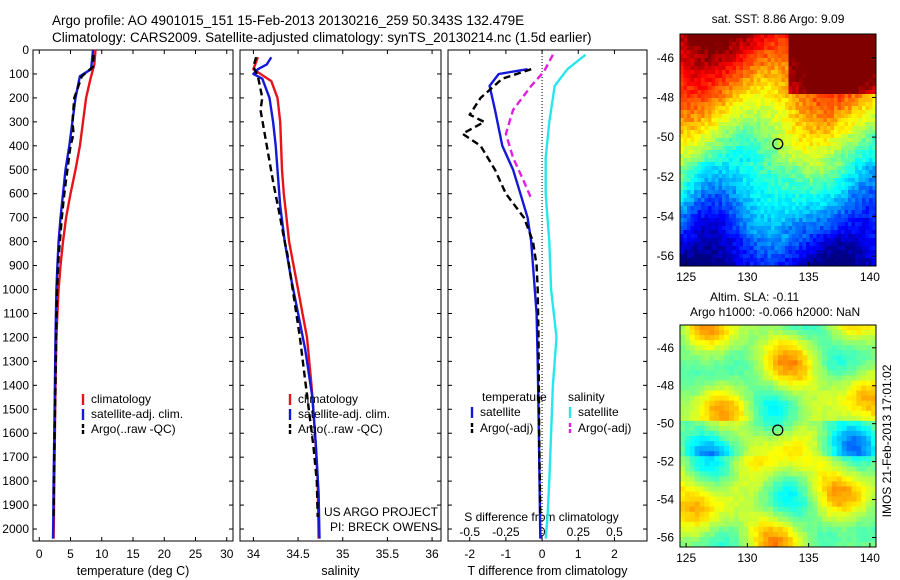  Describe the element at coordinates (102, 554) in the screenshot. I see `x-tick-label: 10` at that location.